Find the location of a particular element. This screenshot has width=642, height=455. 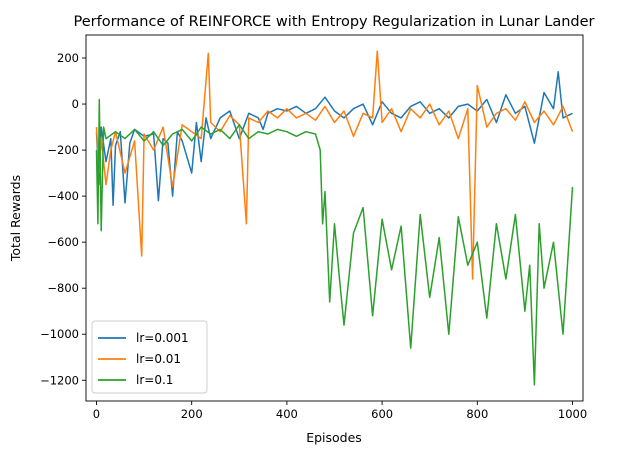

x-tick-label: 400 is located at coordinates (287, 414).